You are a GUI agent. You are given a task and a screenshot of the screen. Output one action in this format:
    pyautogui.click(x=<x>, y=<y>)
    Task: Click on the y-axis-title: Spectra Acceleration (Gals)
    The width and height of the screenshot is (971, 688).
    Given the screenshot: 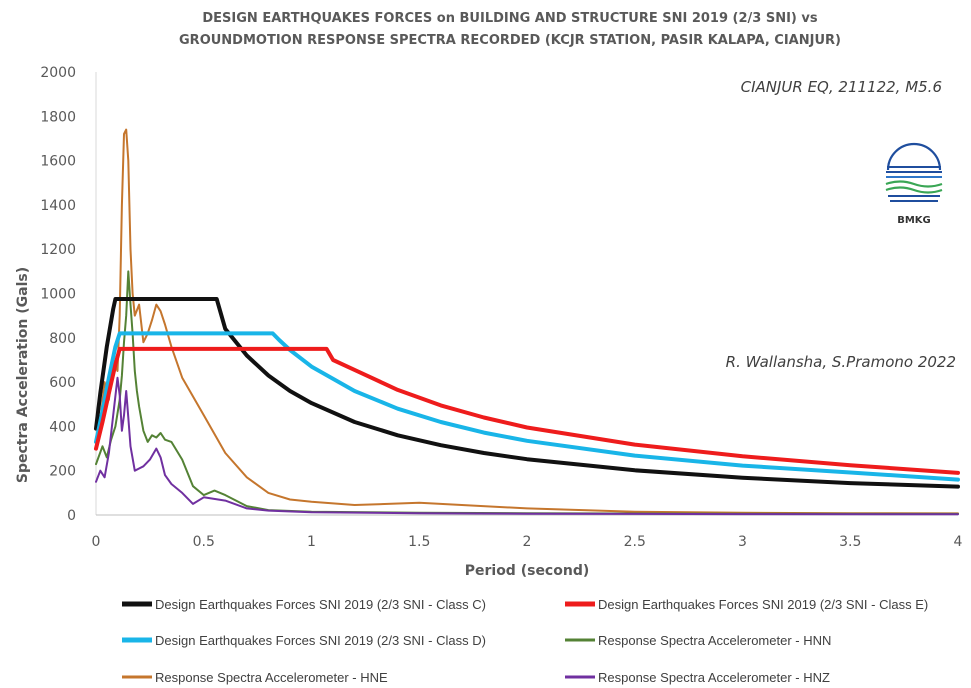 What is the action you would take?
    pyautogui.click(x=23, y=375)
    